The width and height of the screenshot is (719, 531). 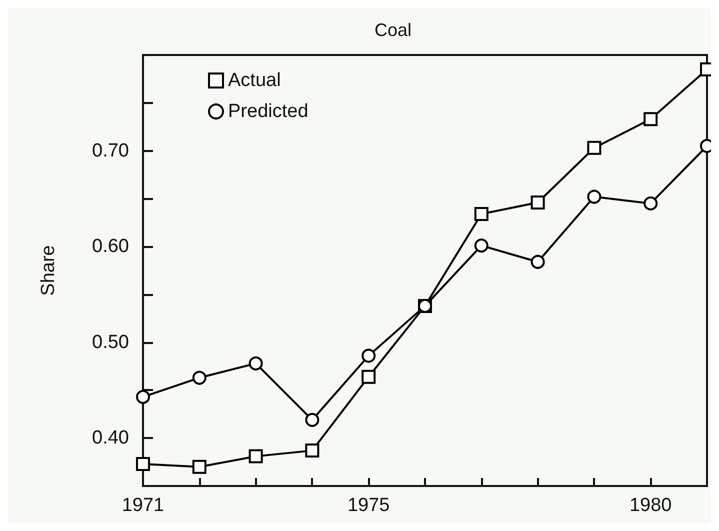 What do you see at coordinates (393, 30) in the screenshot?
I see `chart-title: Coal` at bounding box center [393, 30].